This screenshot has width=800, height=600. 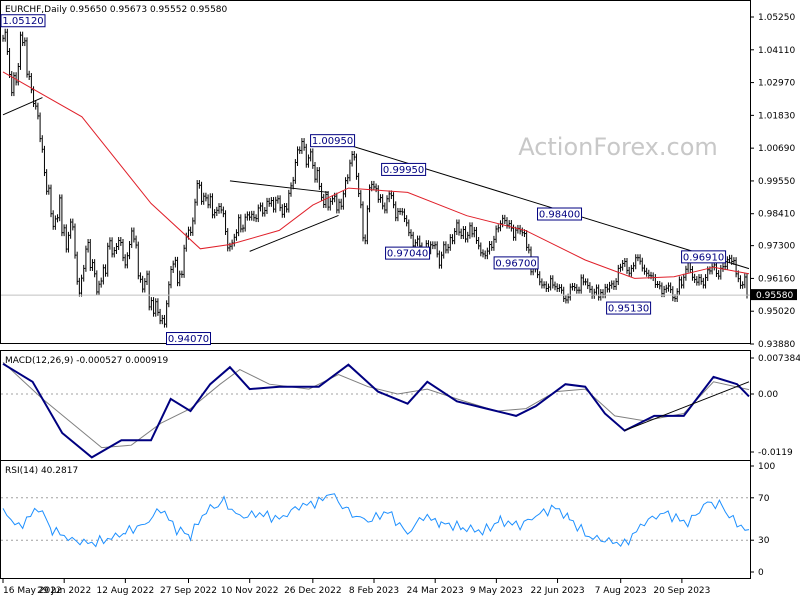 I want to click on rsi-y-tick-label: 30, so click(x=764, y=541).